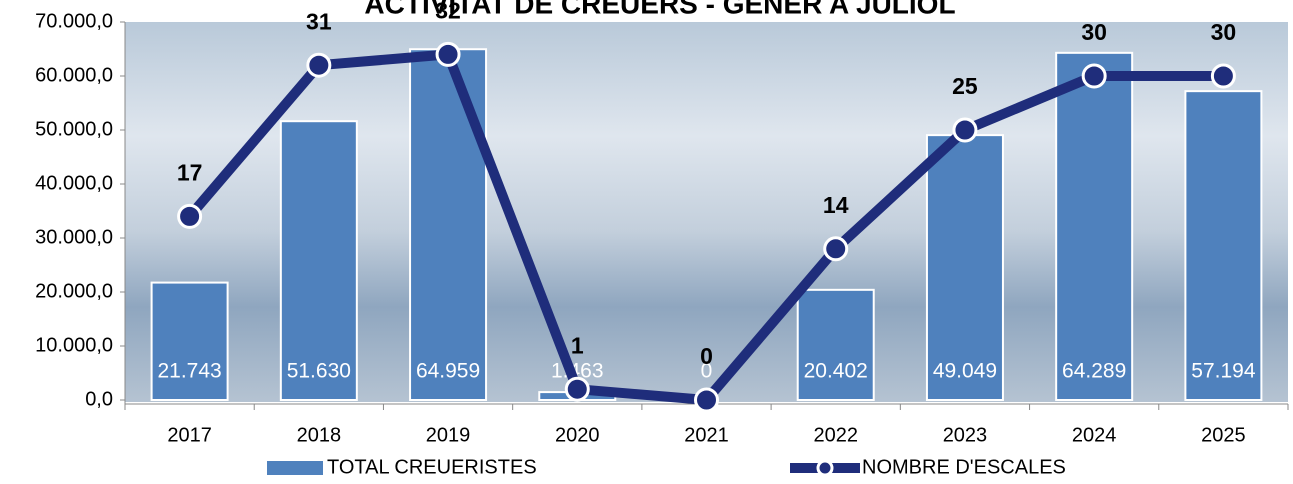 This screenshot has width=1293, height=484. I want to click on x-tick-label: 2022, so click(835, 435).